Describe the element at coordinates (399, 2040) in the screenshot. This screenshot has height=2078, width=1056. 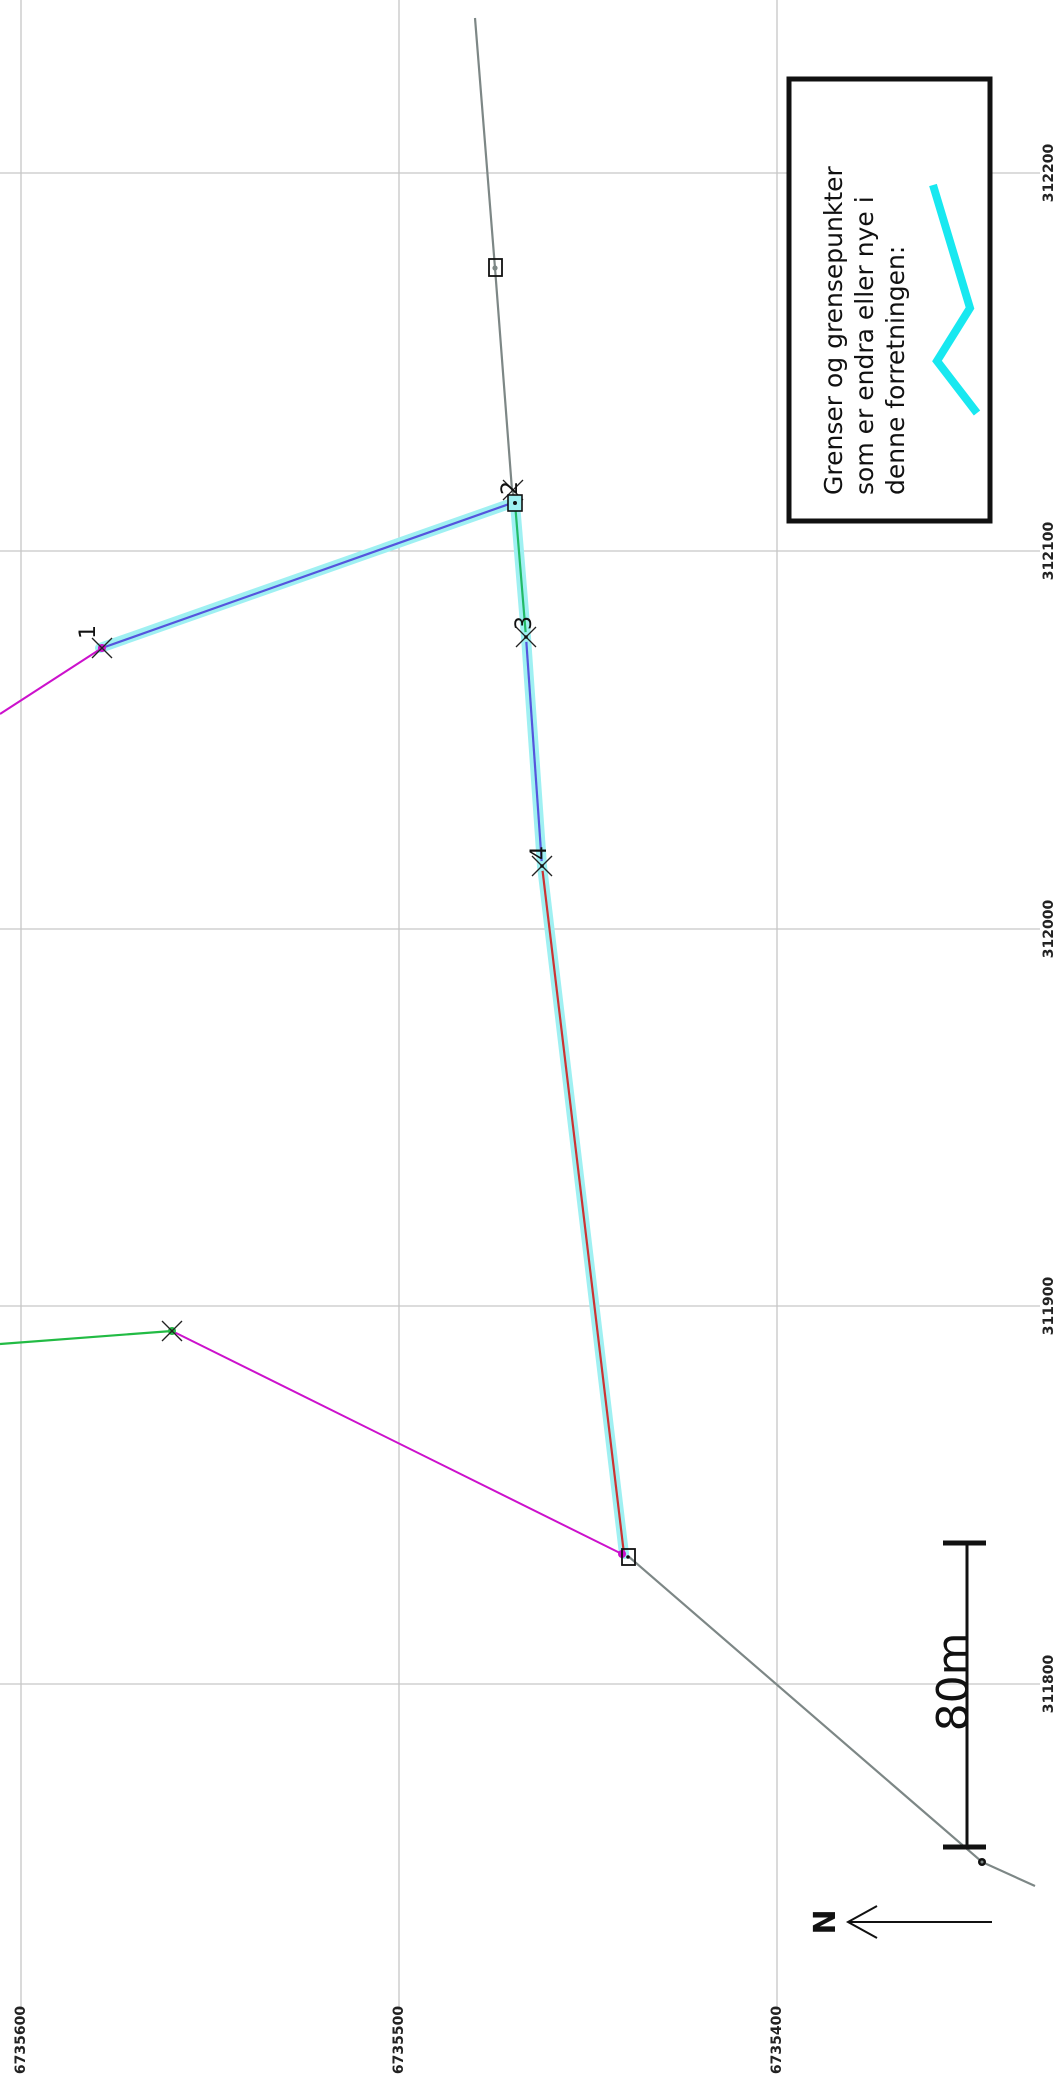
I see `northing-label: 6735500` at that location.